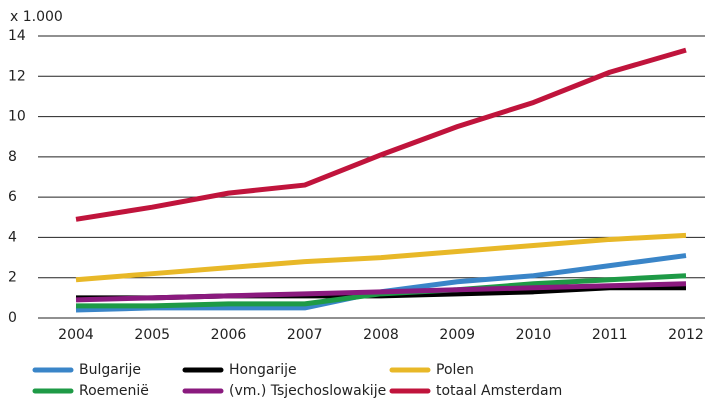  I want to click on legend-label: Hongarije, so click(263, 370).